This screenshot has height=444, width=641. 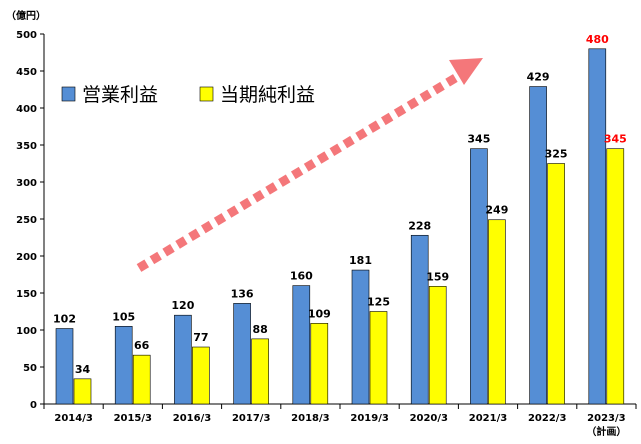 What do you see at coordinates (319, 313) in the screenshot?
I see `data-label: 109` at bounding box center [319, 313].